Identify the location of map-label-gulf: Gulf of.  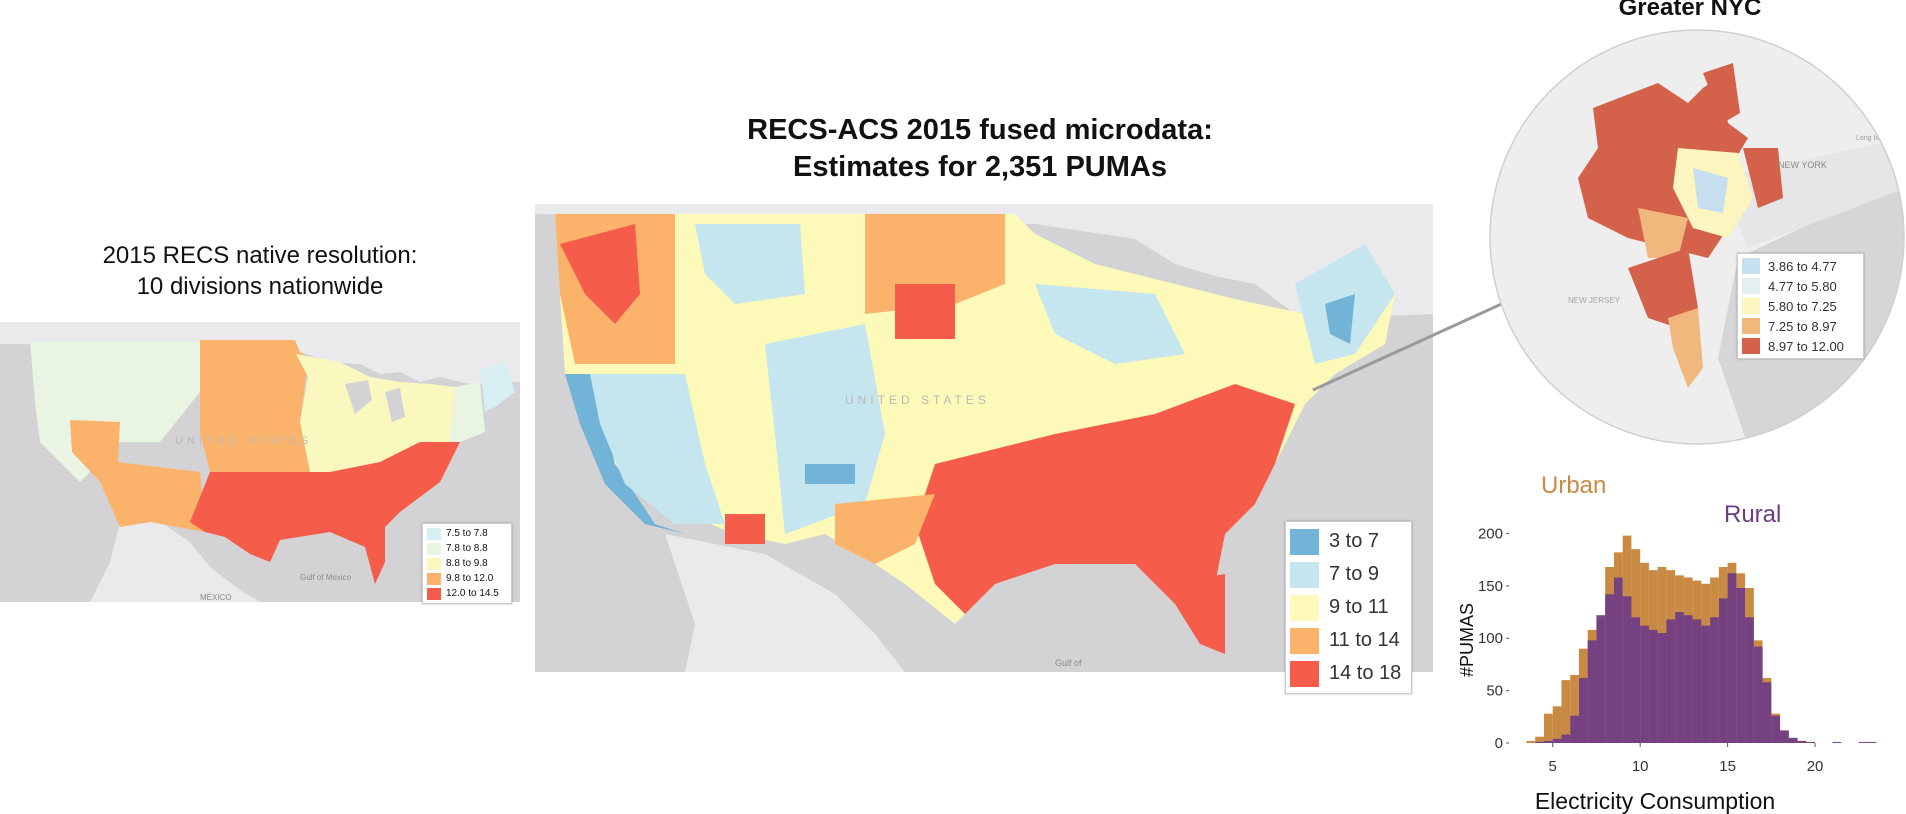
(1068, 663).